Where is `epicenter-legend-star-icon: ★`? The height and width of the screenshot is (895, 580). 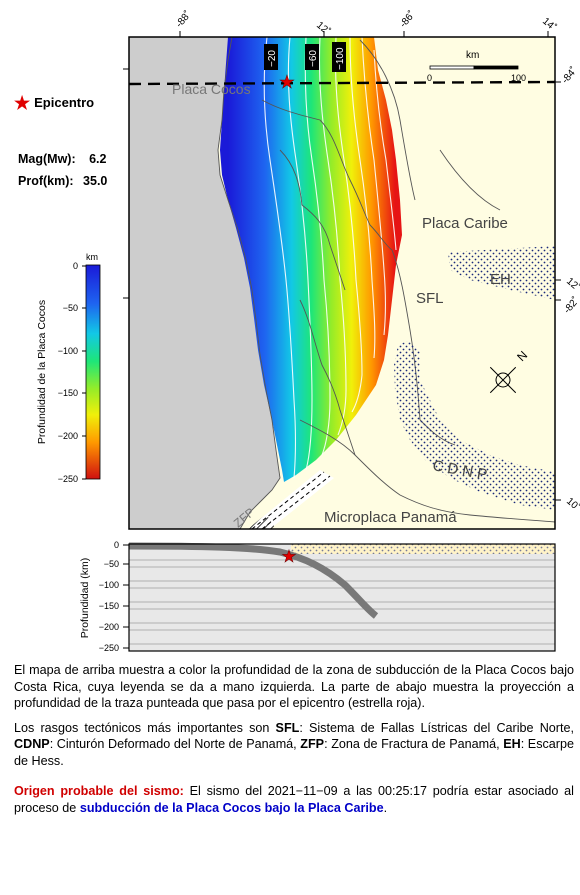
epicenter-legend-star-icon: ★ is located at coordinates (22, 103).